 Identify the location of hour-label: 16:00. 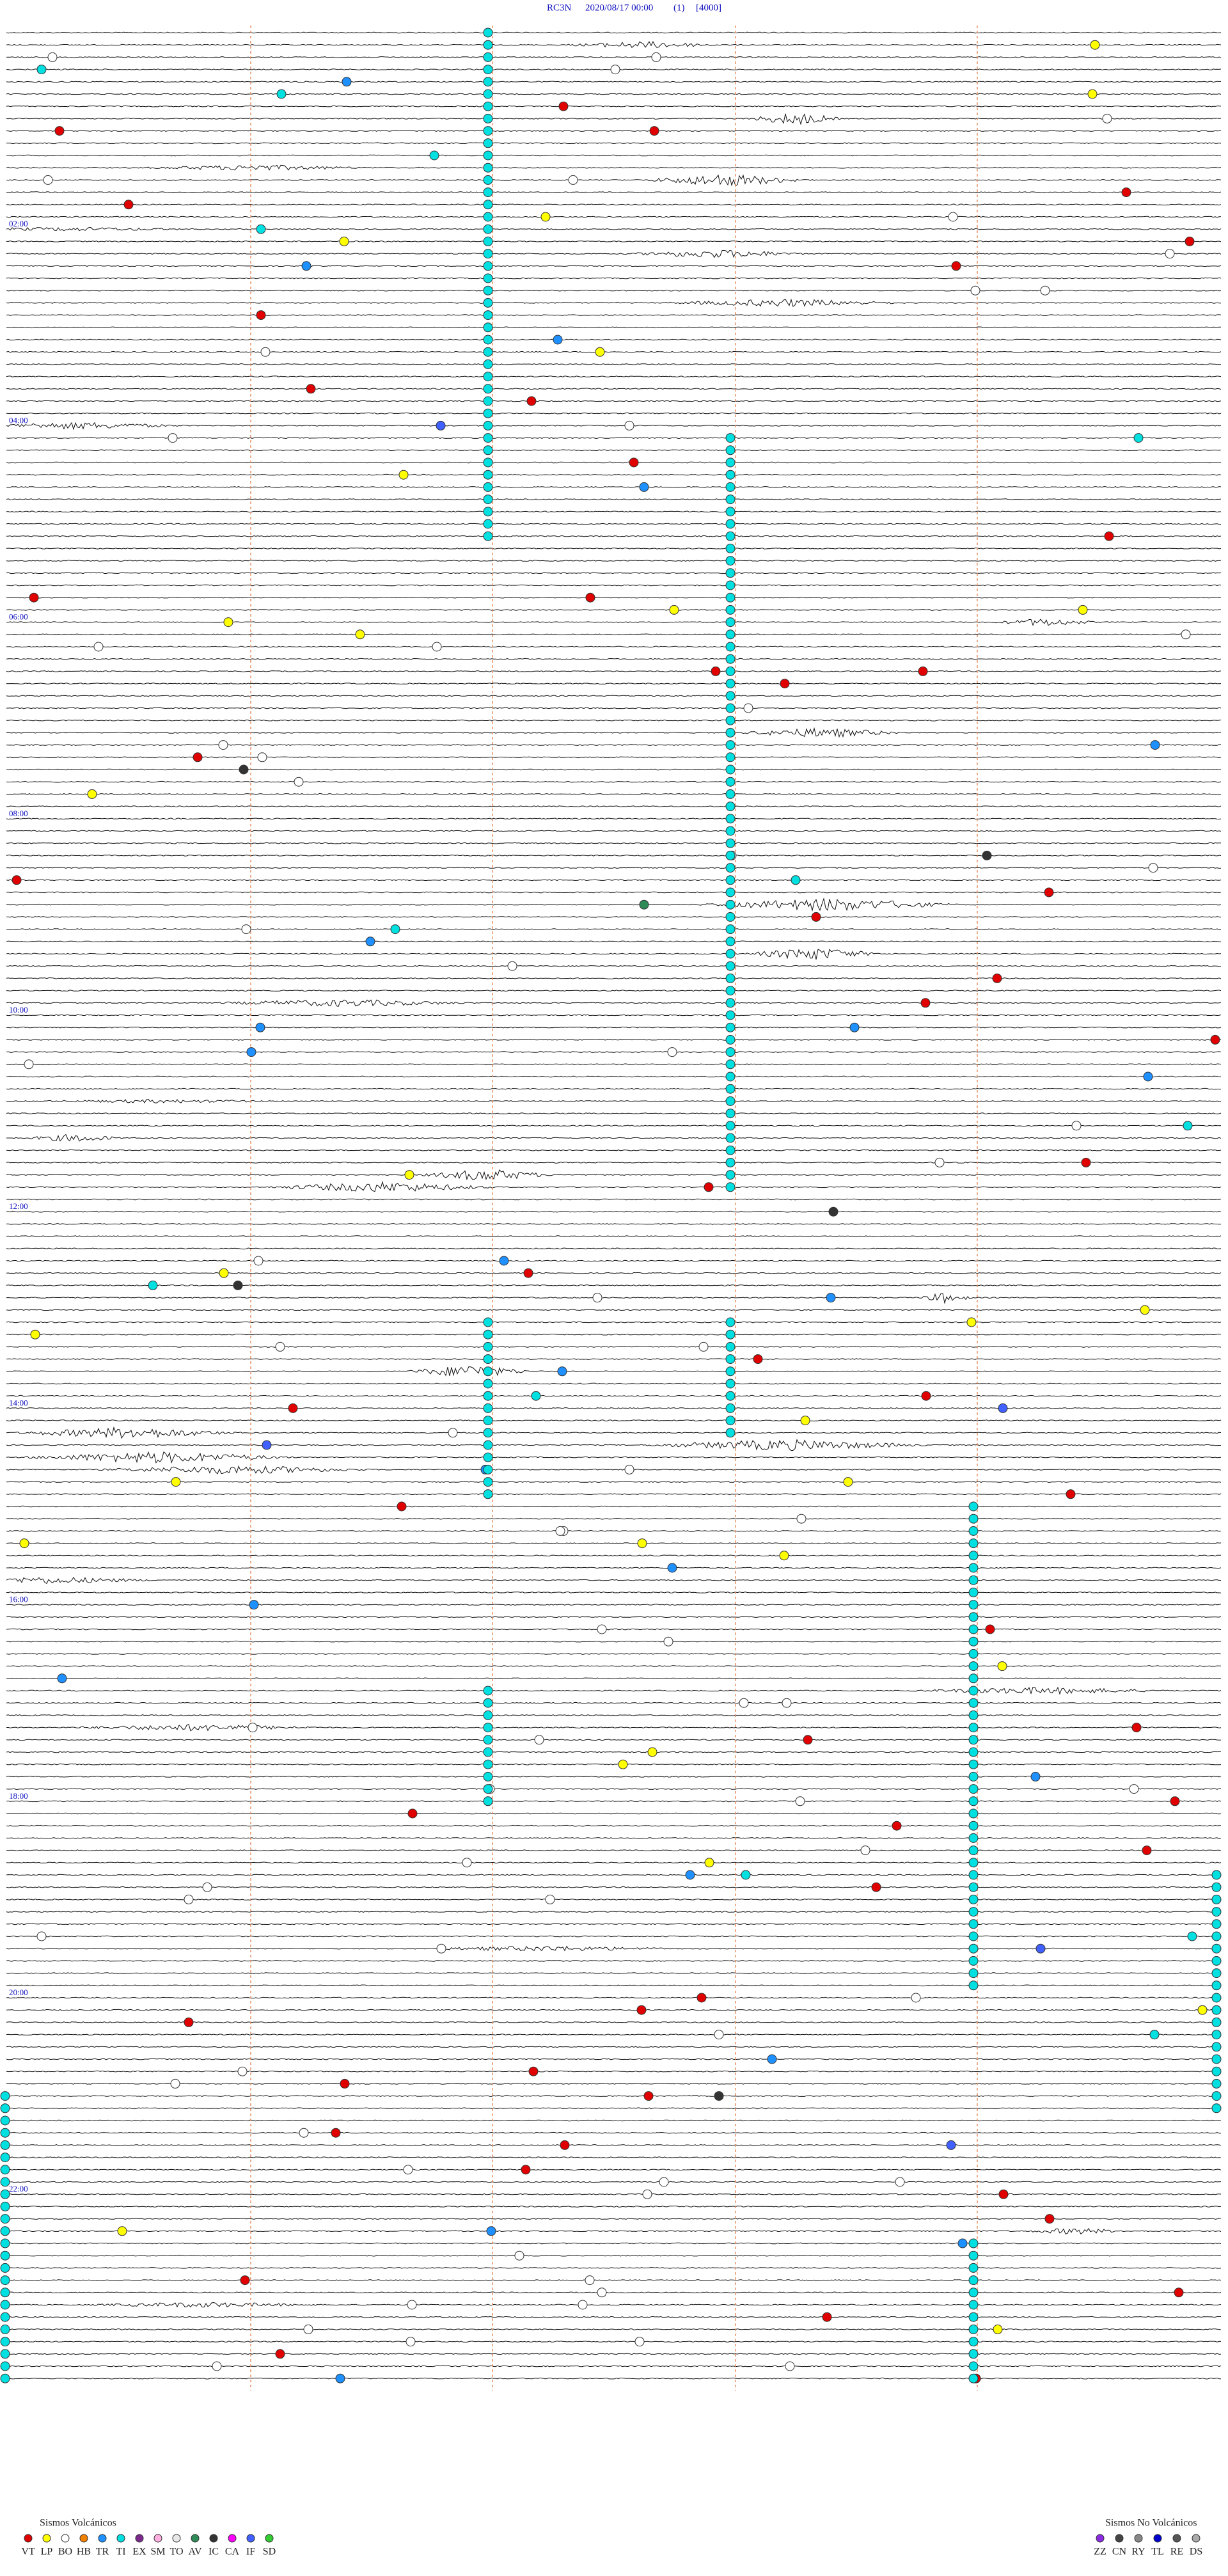
(18, 1599).